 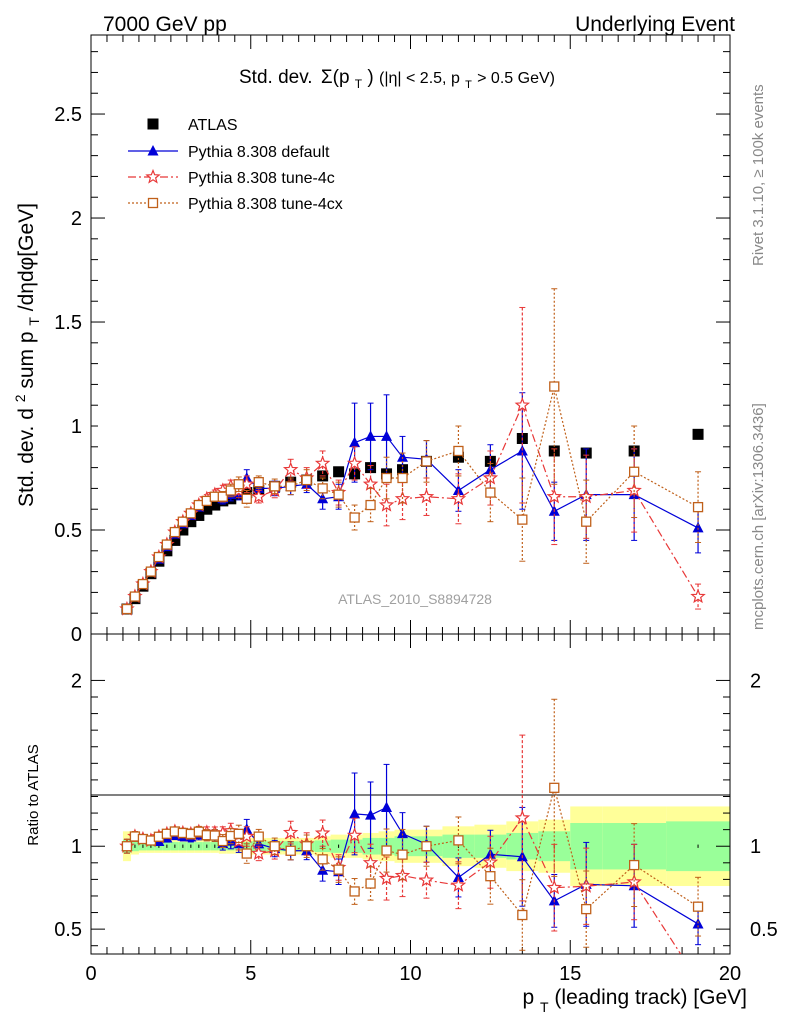 I want to click on ratio-y-tick-label-right: 1, so click(x=755, y=847).